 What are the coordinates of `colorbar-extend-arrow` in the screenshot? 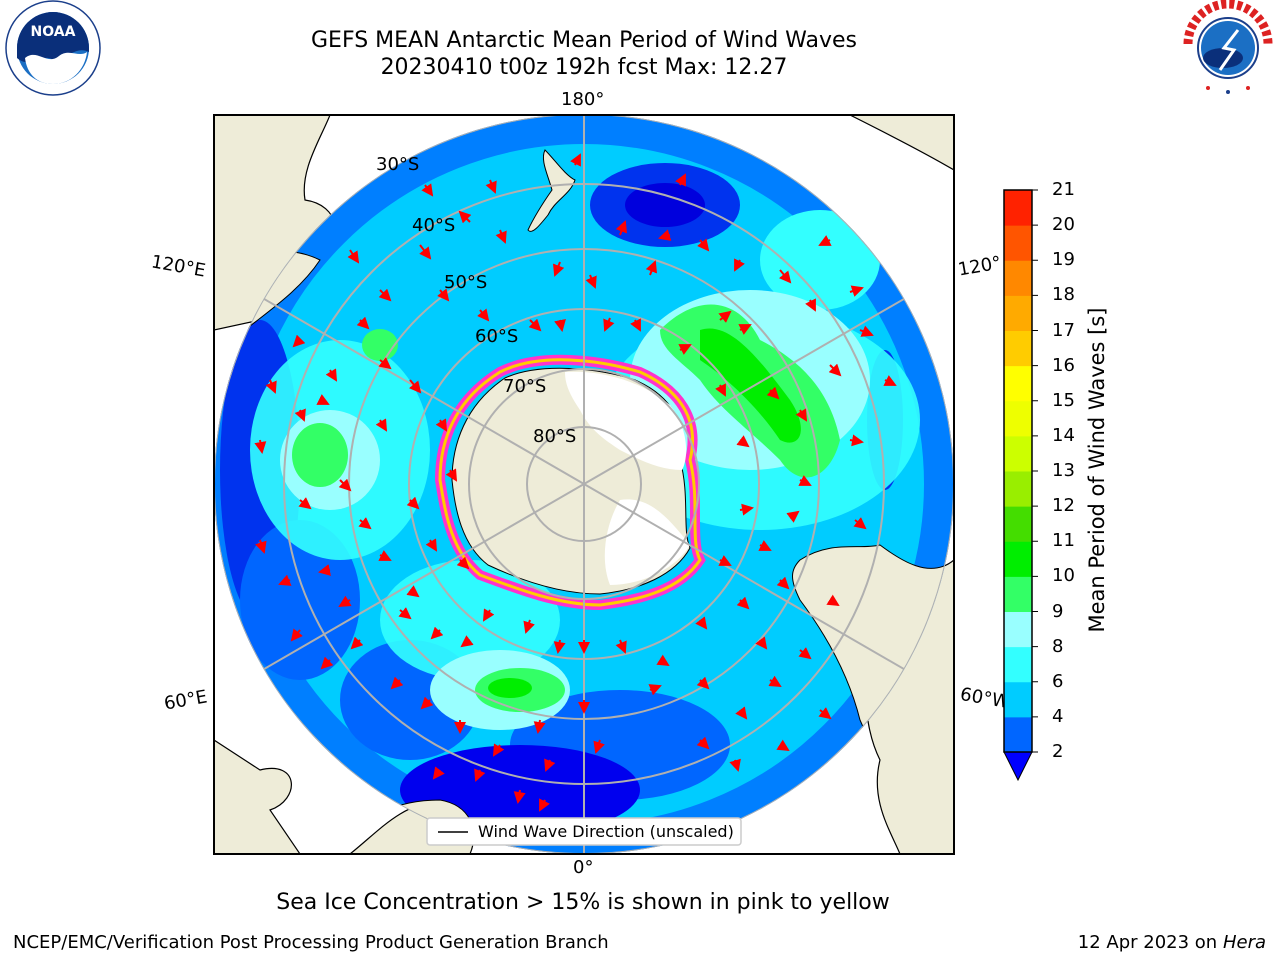 It's located at (1018, 766).